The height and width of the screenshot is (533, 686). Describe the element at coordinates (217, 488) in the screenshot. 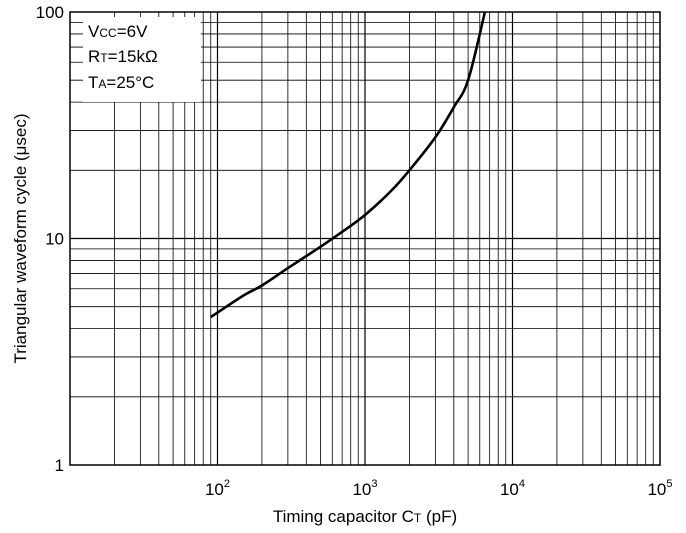

I see `x-tick-label: 10²` at that location.